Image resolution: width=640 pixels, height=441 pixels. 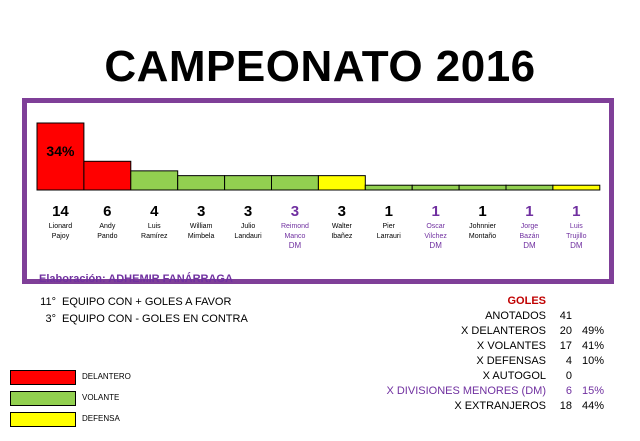 I want to click on legend-label: DEFENSA, so click(x=101, y=418).